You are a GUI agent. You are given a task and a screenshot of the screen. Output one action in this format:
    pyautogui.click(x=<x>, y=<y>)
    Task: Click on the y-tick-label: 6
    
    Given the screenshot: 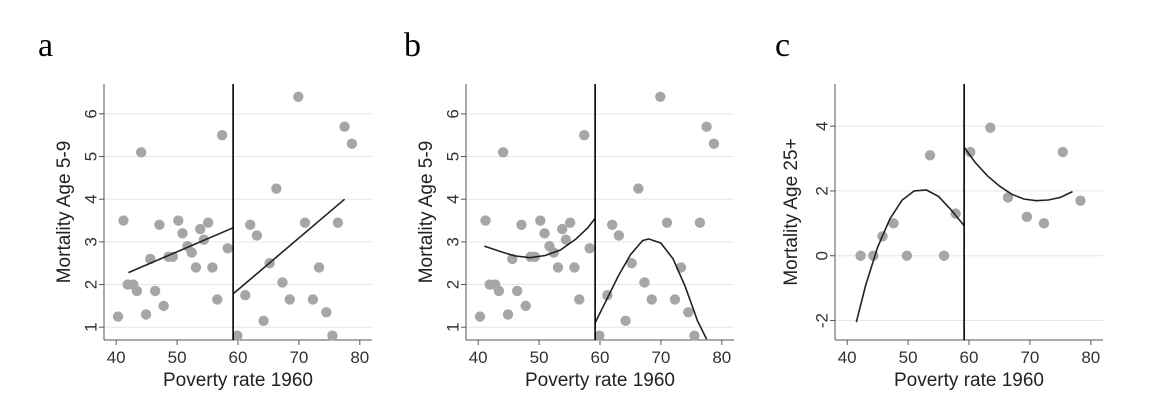 What is the action you would take?
    pyautogui.click(x=90, y=113)
    